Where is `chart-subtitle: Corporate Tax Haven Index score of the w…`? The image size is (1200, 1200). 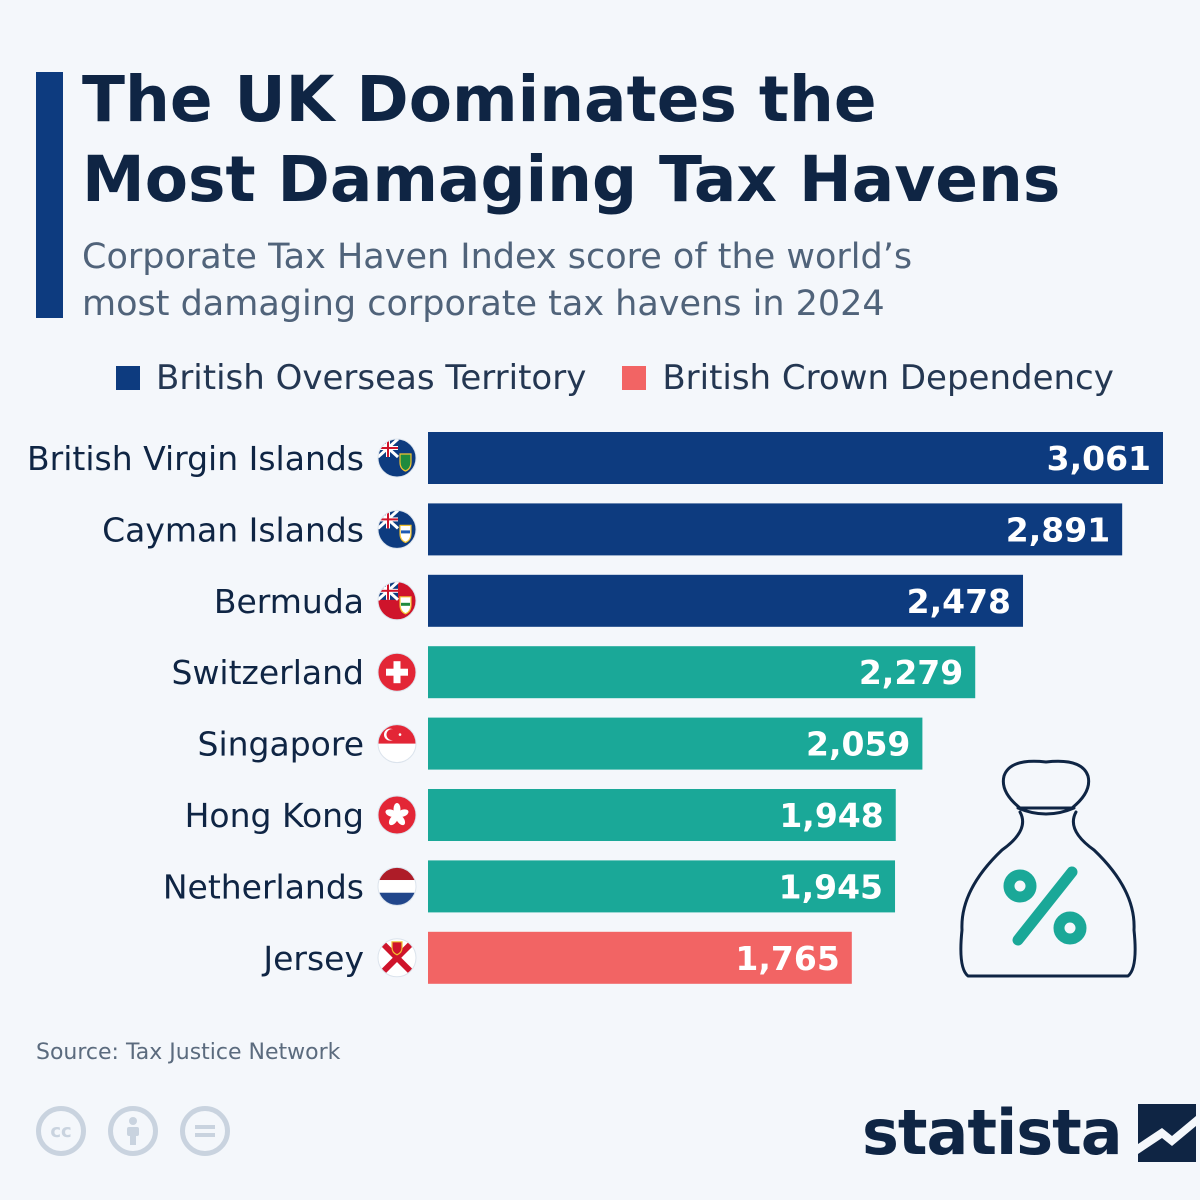 chart-subtitle: Corporate Tax Haven Index score of the w… is located at coordinates (582, 281).